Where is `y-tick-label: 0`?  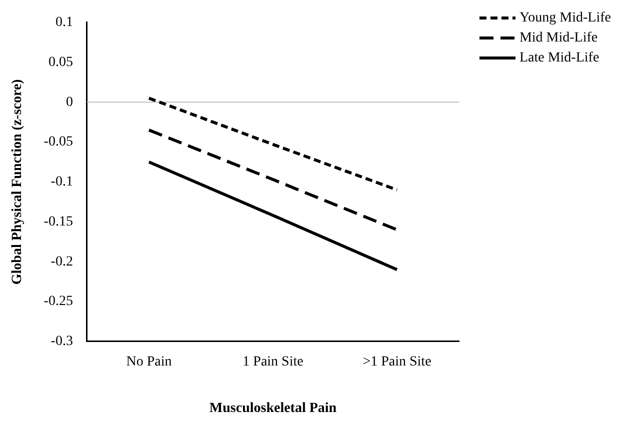
y-tick-label: 0 is located at coordinates (69, 102).